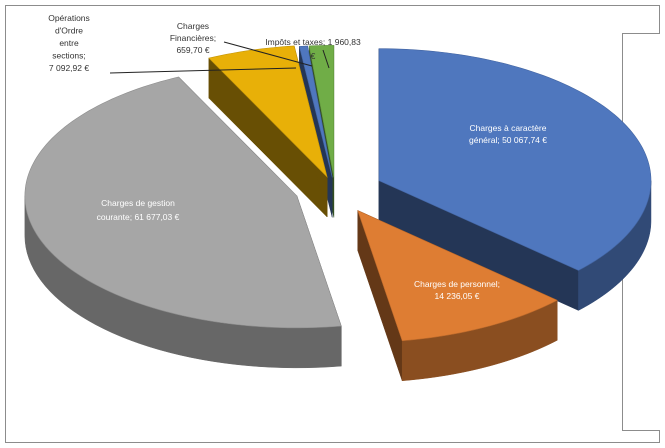  I want to click on slice-operations-d-ordre-entre-sections, so click(268, 111).